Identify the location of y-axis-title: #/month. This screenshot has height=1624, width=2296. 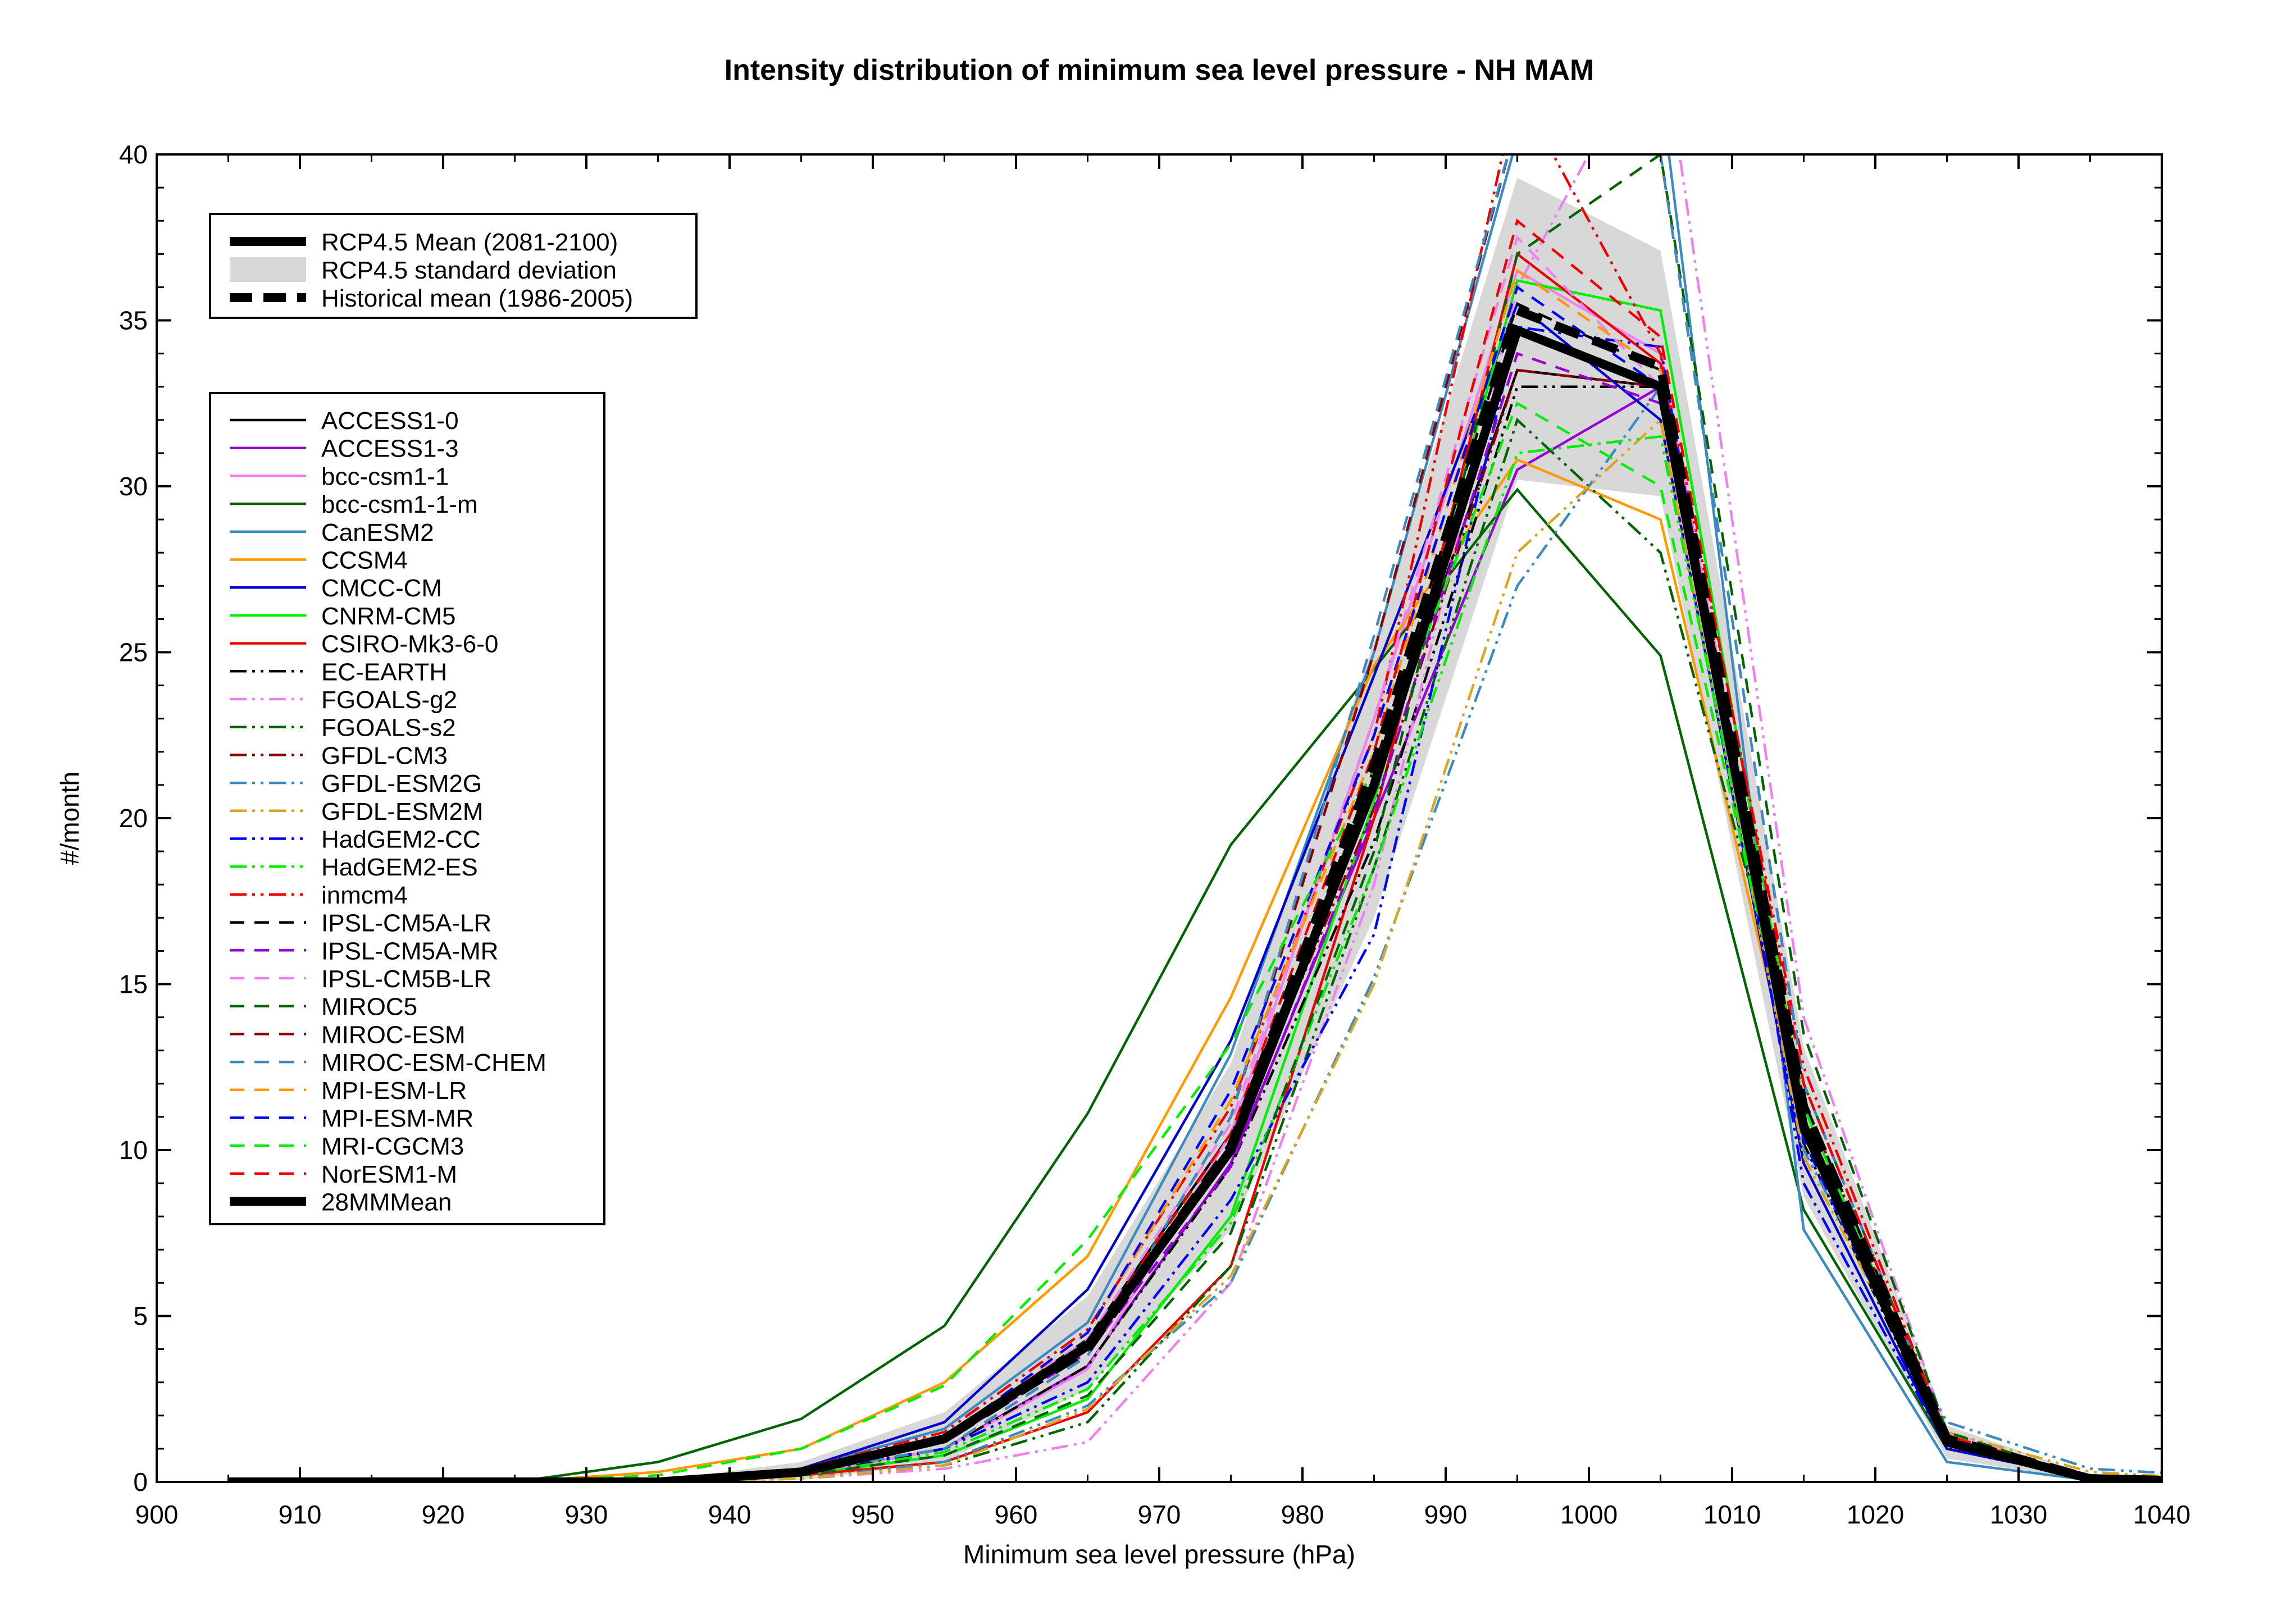
(69, 818).